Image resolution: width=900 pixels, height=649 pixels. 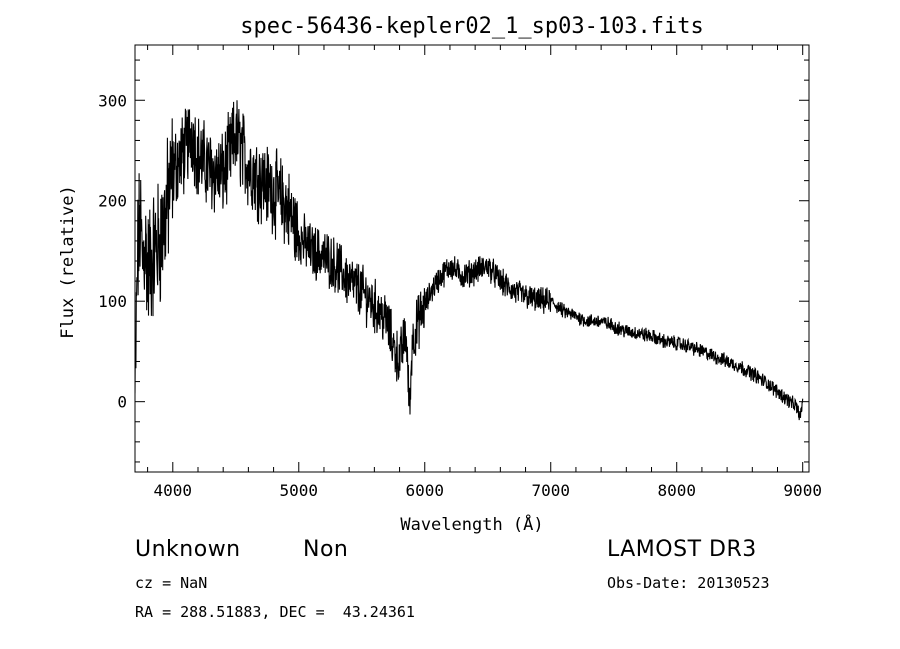 I want to click on x-tick-label: 6000, so click(x=424, y=490).